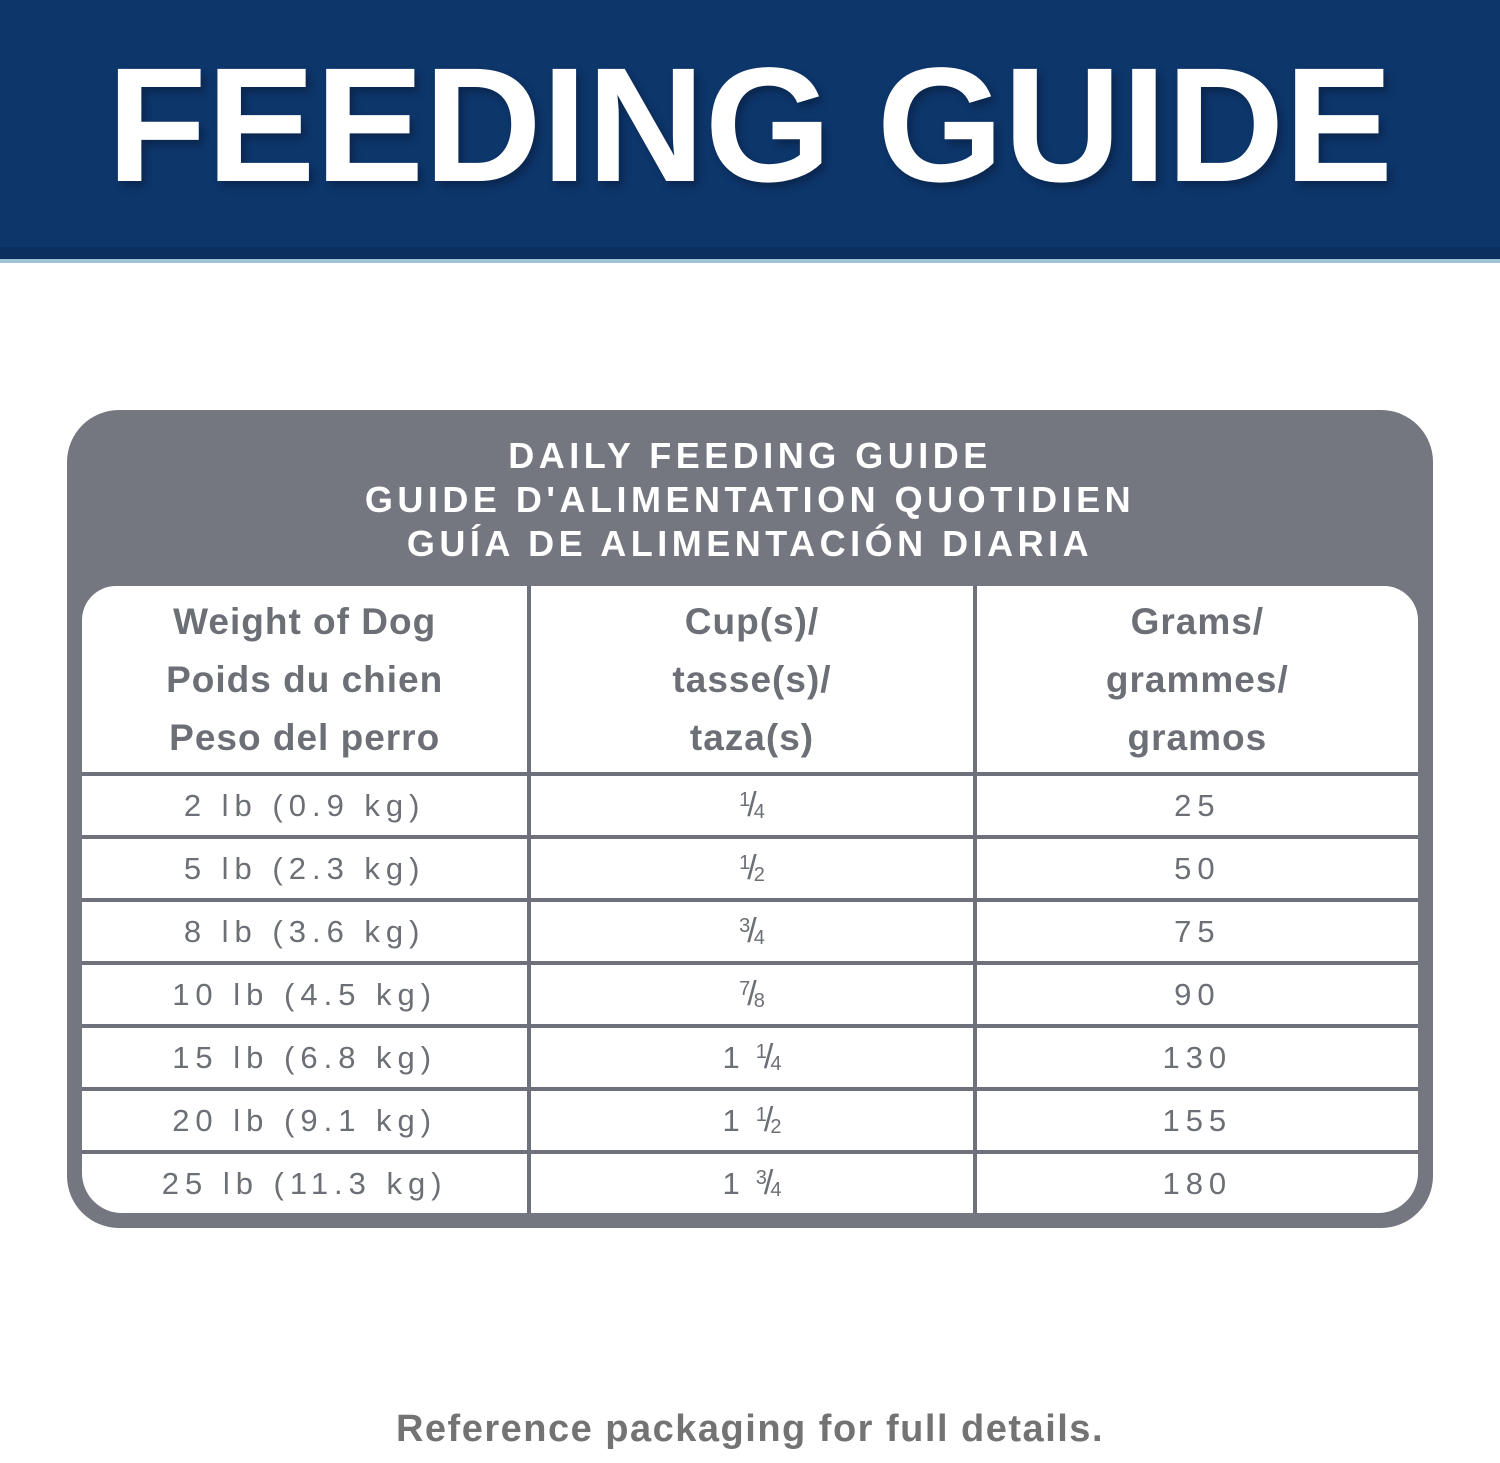 Image resolution: width=1500 pixels, height=1463 pixels. Describe the element at coordinates (749, 124) in the screenshot. I see `page-title: FEEDING GUIDE` at that location.